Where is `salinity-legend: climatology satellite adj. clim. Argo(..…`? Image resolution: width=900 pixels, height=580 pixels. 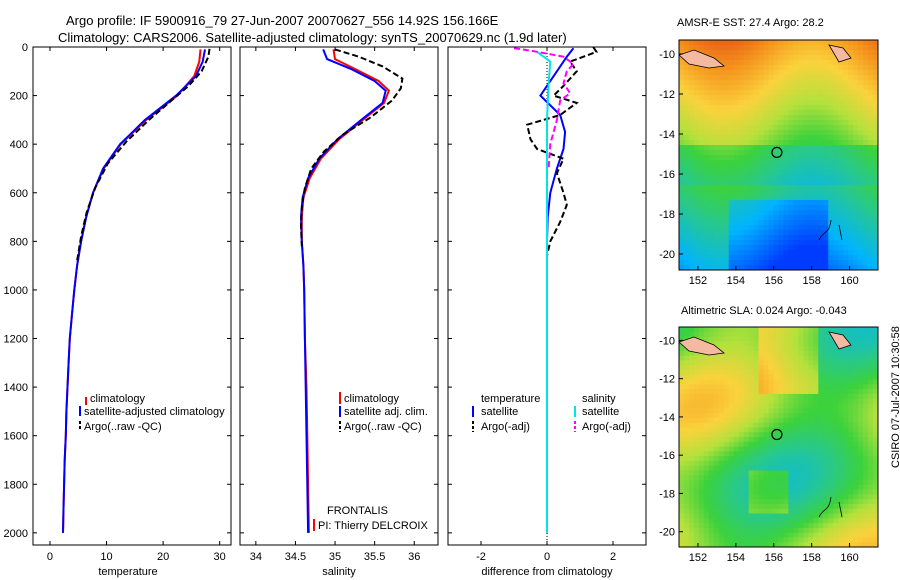 salinity-legend: climatology satellite adj. clim. Argo(..… is located at coordinates (370, 462).